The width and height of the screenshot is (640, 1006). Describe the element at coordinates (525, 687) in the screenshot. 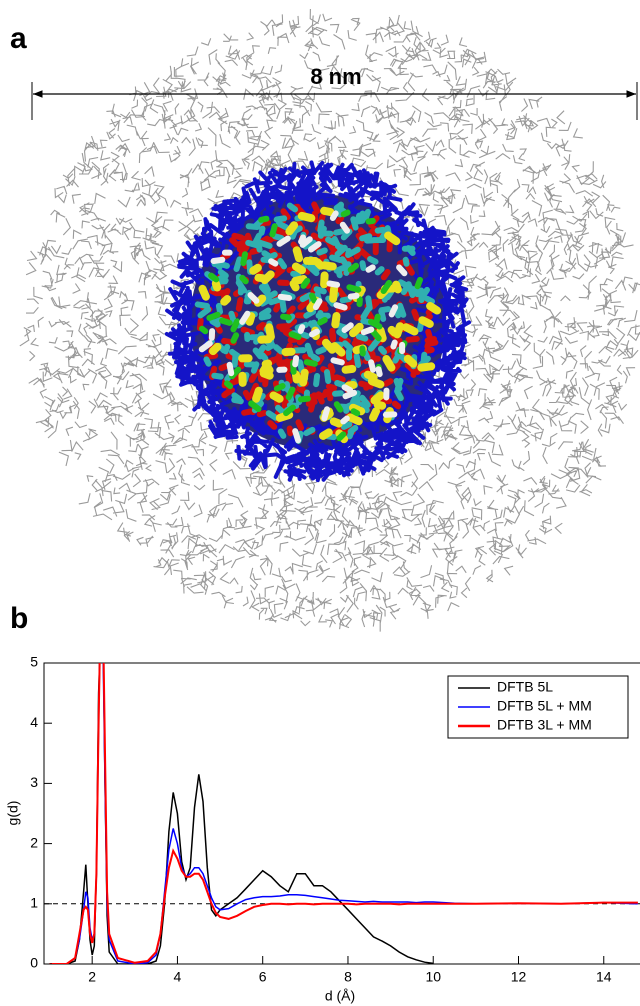

I see `legend-label: DFTB 5L` at that location.